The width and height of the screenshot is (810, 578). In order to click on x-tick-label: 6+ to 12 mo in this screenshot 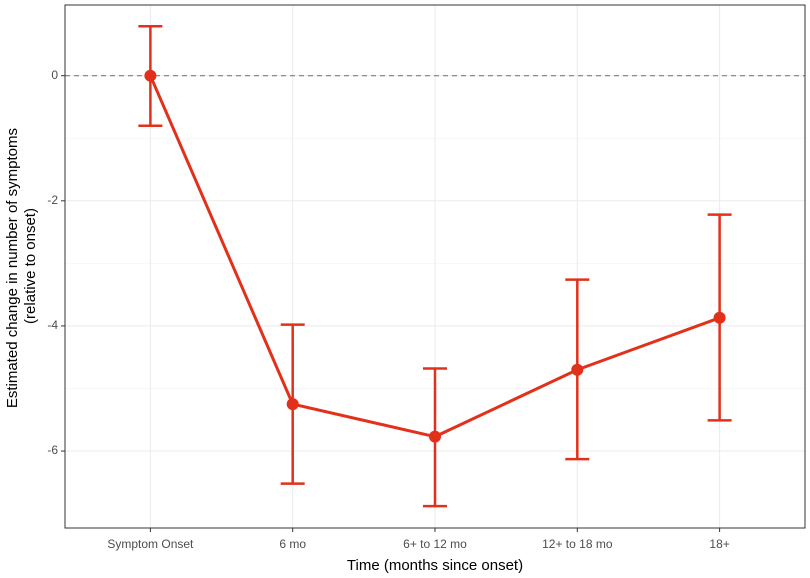, I will do `click(435, 544)`.